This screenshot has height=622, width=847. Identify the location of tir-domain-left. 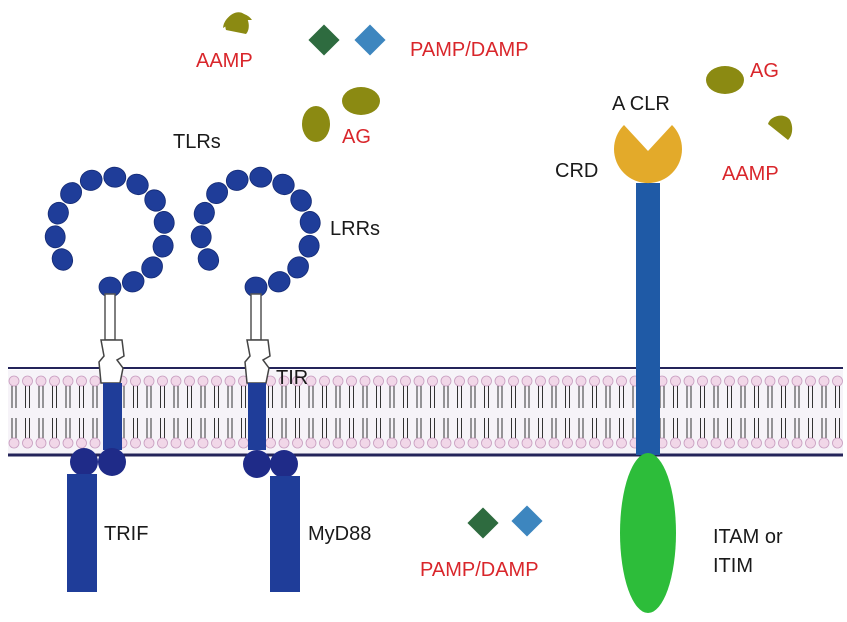
(111, 361).